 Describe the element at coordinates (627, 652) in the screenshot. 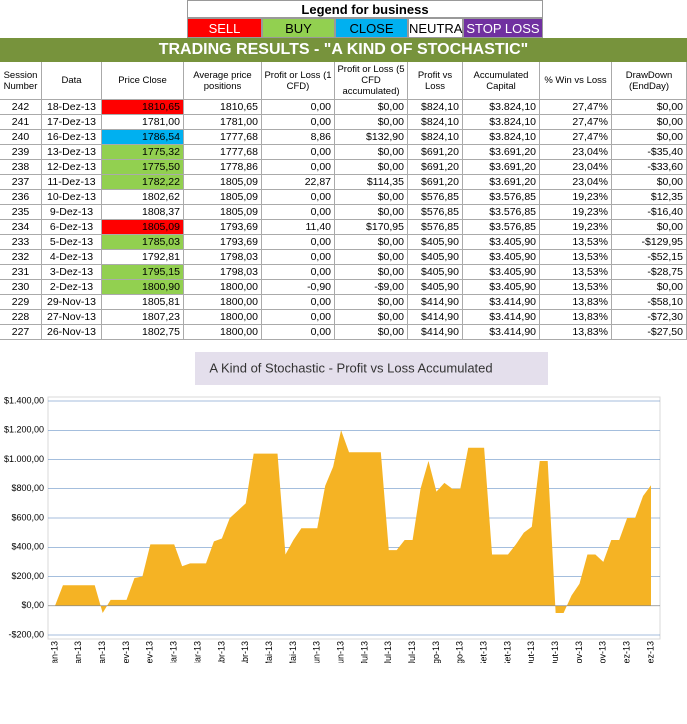

I see `x-tick-label: 4-Dez-13` at that location.